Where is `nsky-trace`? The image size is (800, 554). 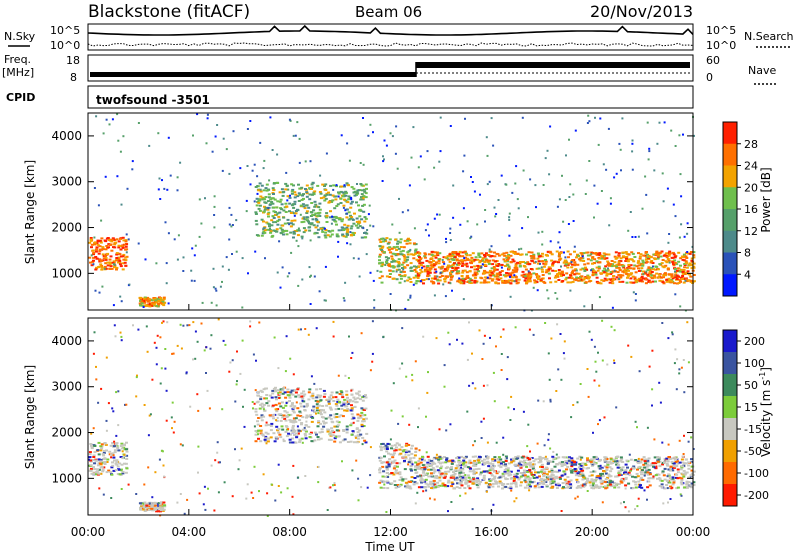 nsky-trace is located at coordinates (390, 30).